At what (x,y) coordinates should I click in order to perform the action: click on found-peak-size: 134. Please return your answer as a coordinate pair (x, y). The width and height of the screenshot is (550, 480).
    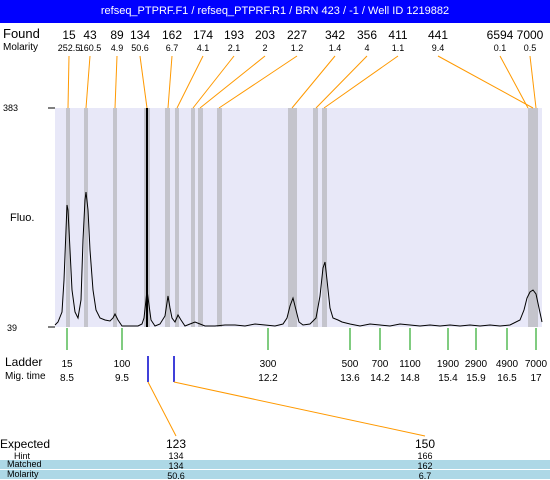
    Looking at the image, I should click on (140, 35).